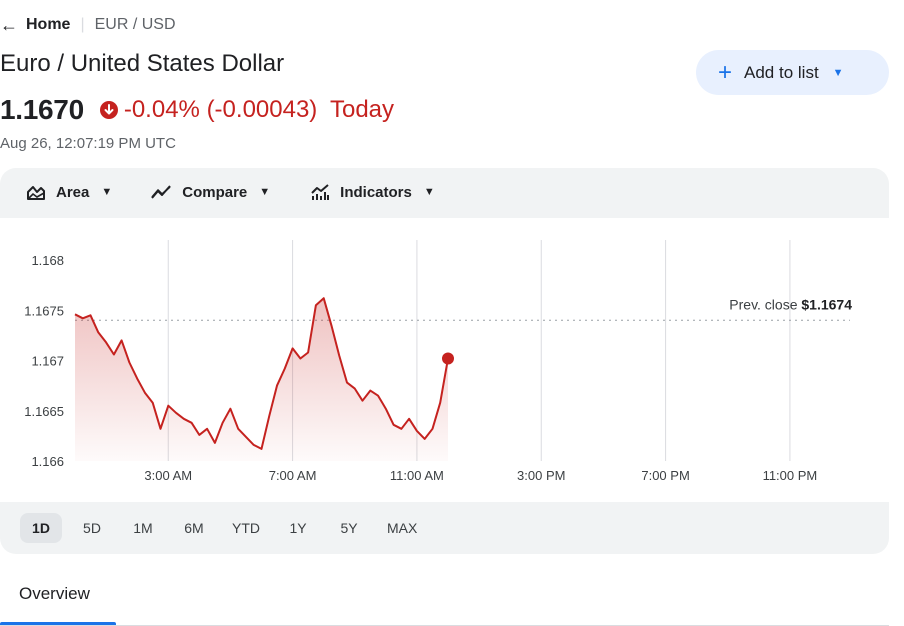 The image size is (904, 626). What do you see at coordinates (41, 528) in the screenshot?
I see `range-button-1d: 1D` at bounding box center [41, 528].